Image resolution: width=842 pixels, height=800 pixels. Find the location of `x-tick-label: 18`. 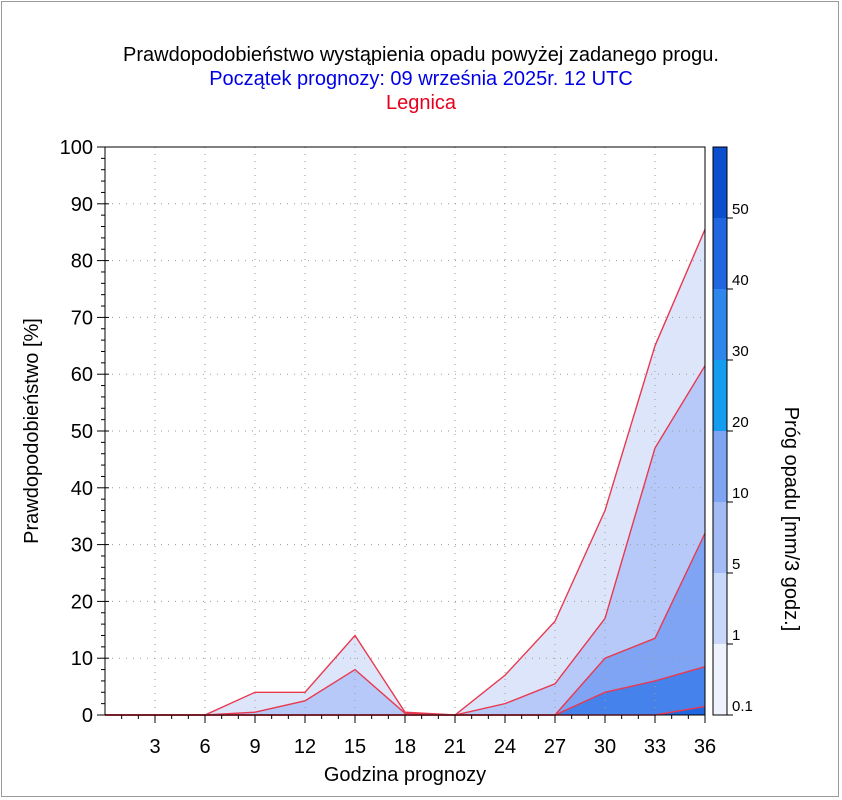

x-tick-label: 18 is located at coordinates (405, 747).